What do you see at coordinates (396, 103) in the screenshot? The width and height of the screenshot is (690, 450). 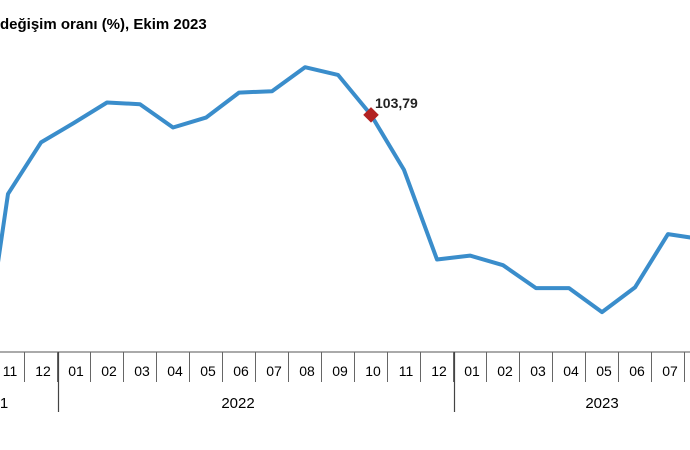 I see `highlight-data-label: 103,79` at bounding box center [396, 103].